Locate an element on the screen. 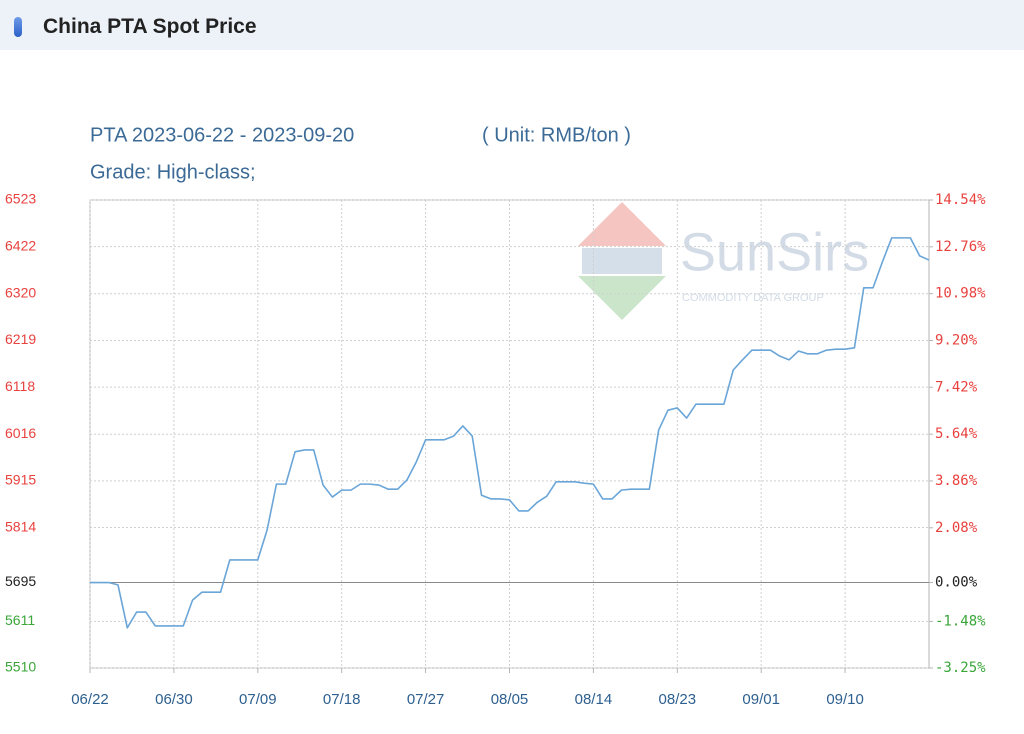 The image size is (1024, 734). watermark: SunSirs COMMODITY DATA GROUP is located at coordinates (723, 261).